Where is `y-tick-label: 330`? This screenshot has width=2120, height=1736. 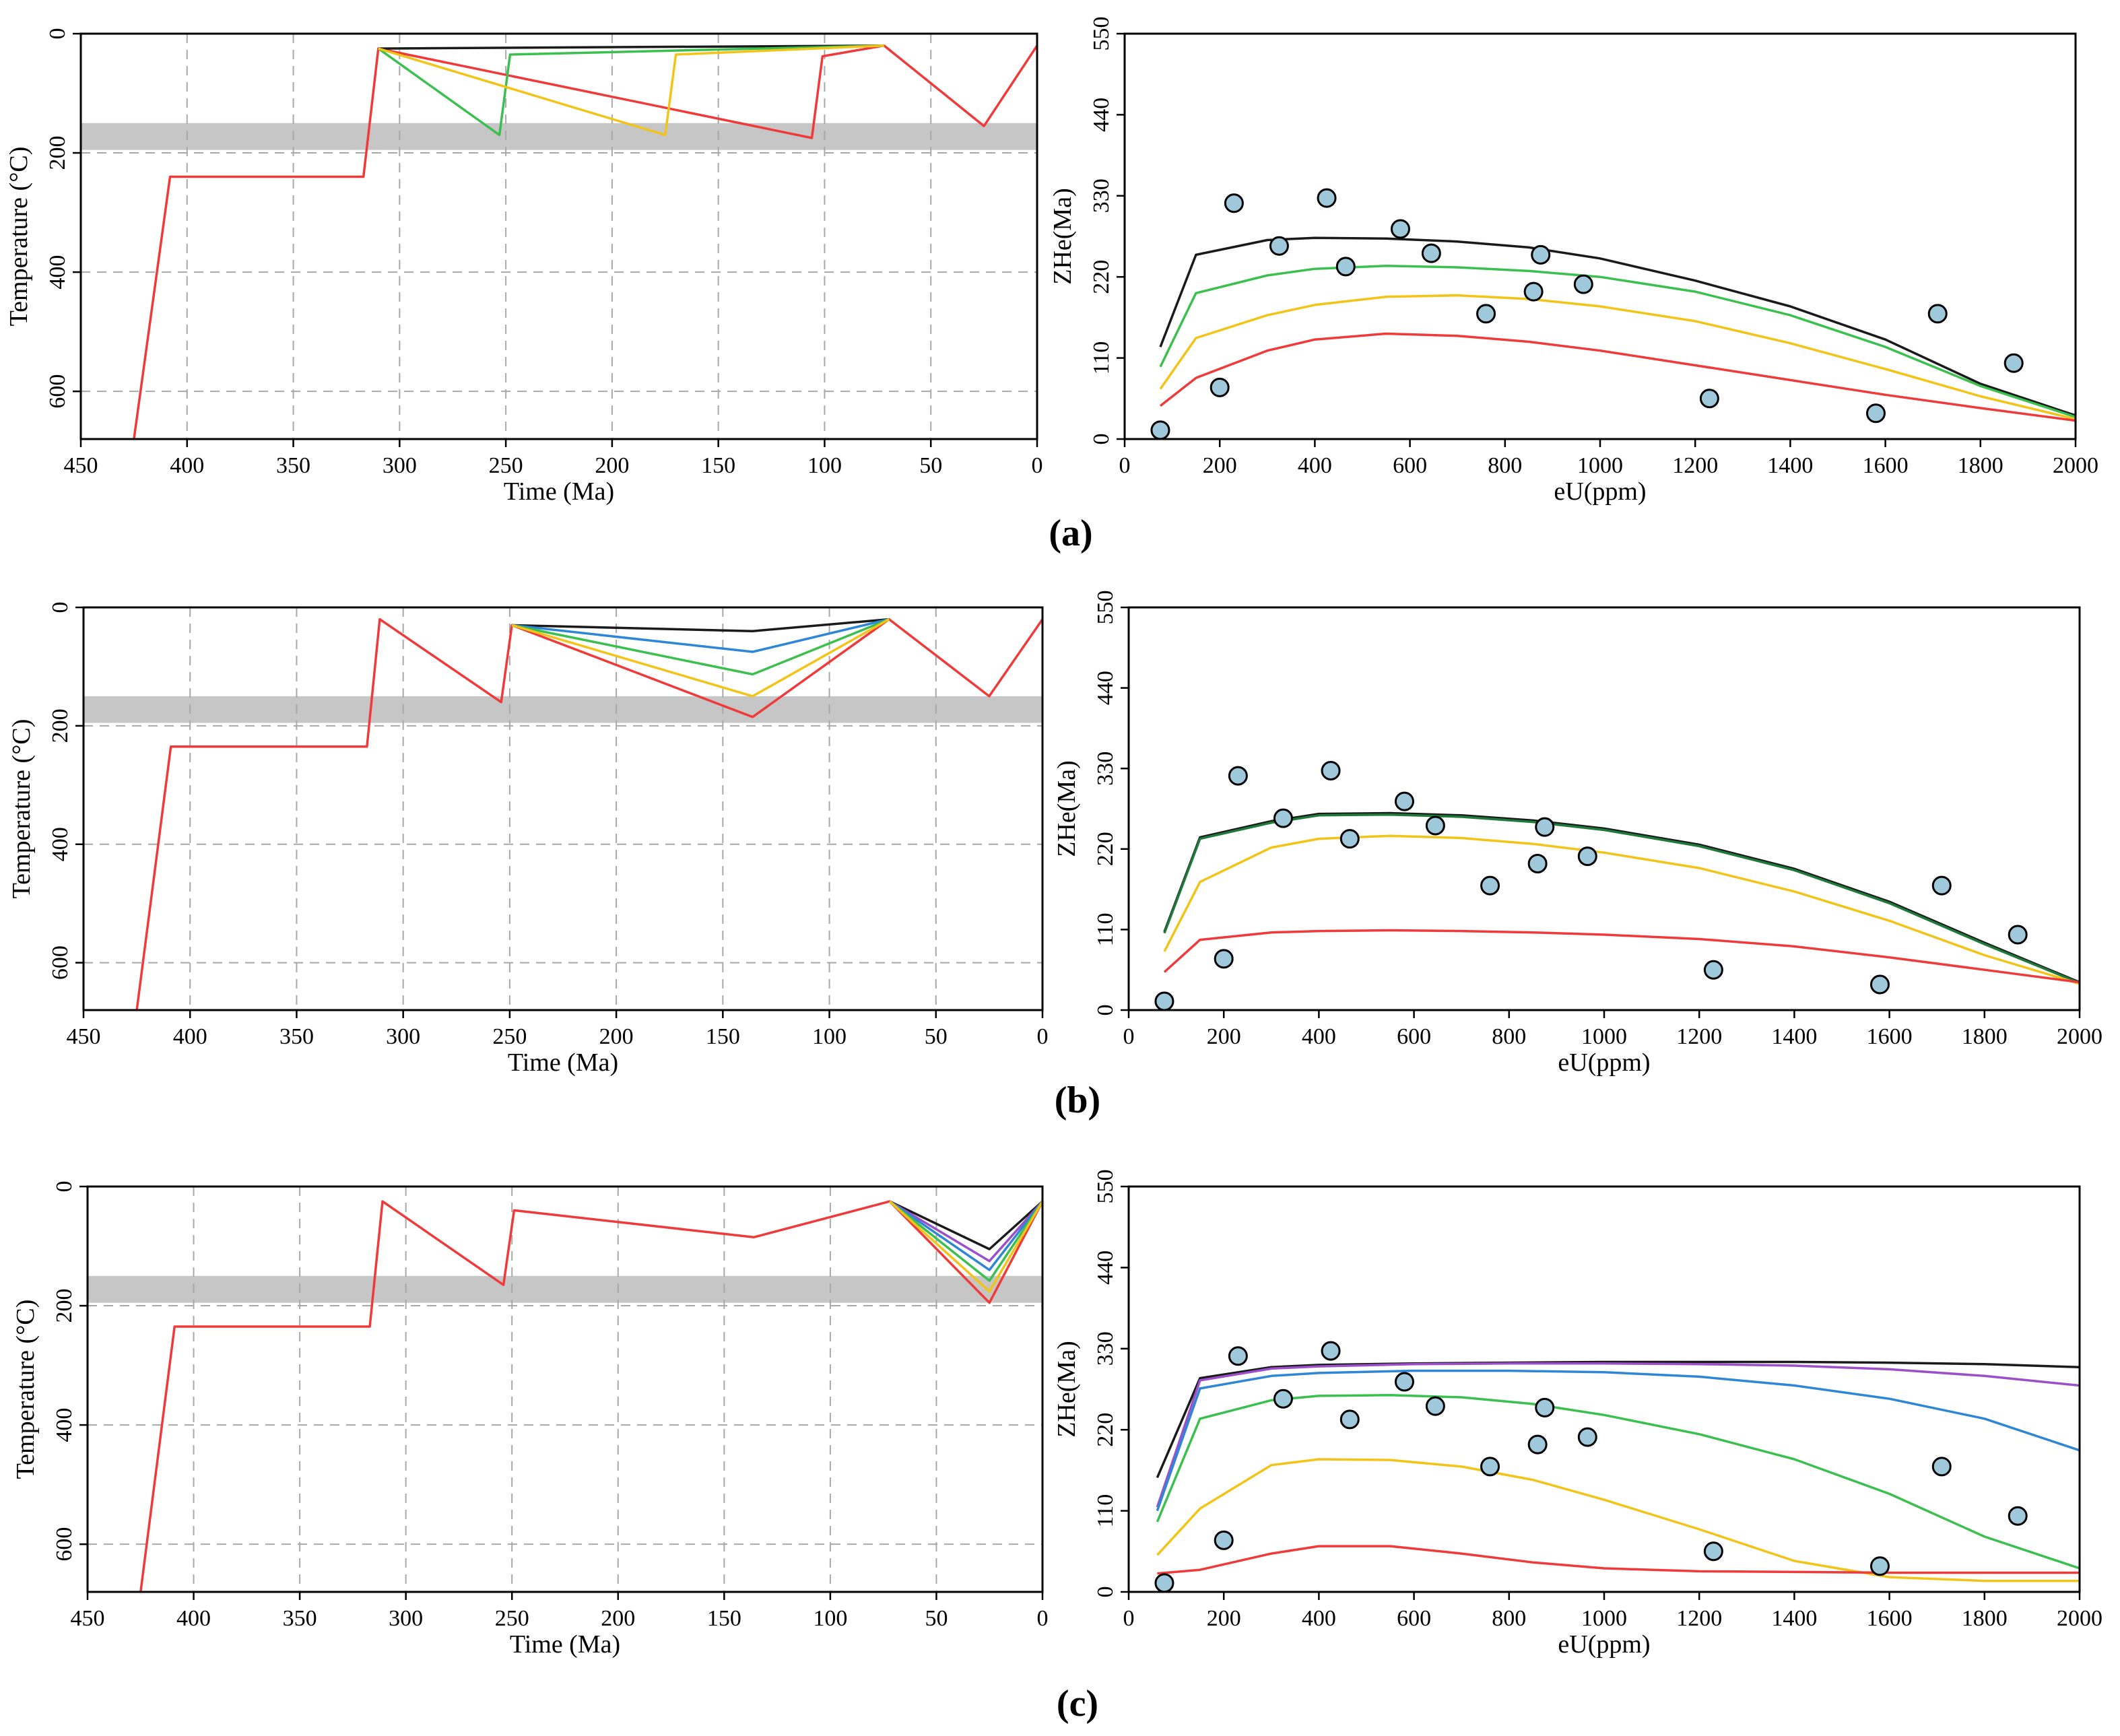 y-tick-label: 330 is located at coordinates (1105, 769).